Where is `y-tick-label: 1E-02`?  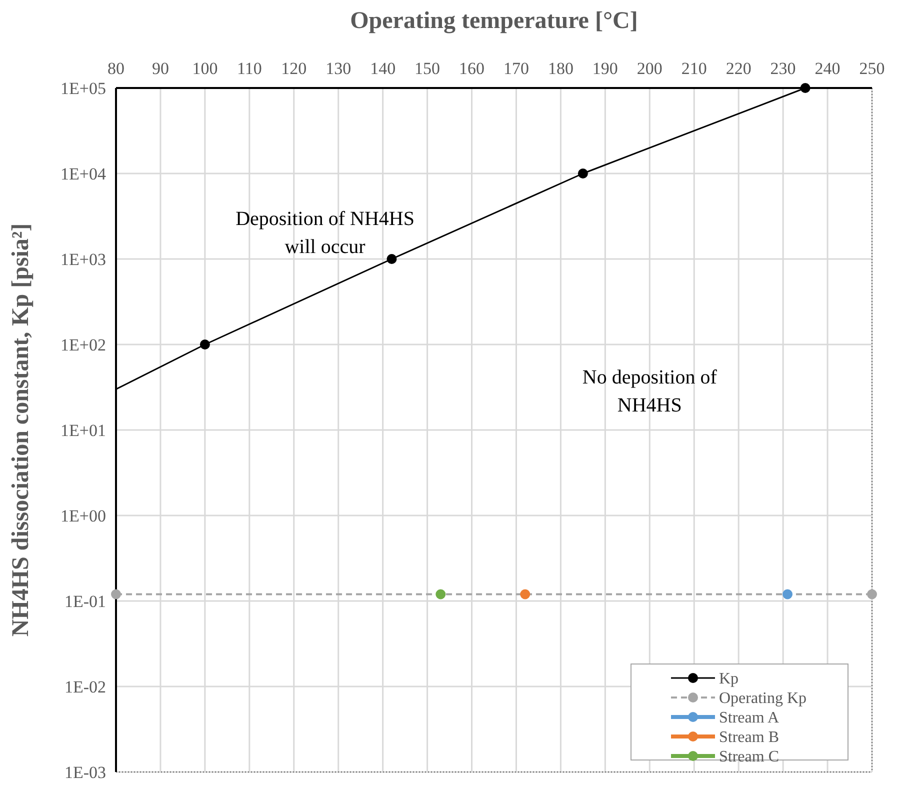
y-tick-label: 1E-02 is located at coordinates (85, 686).